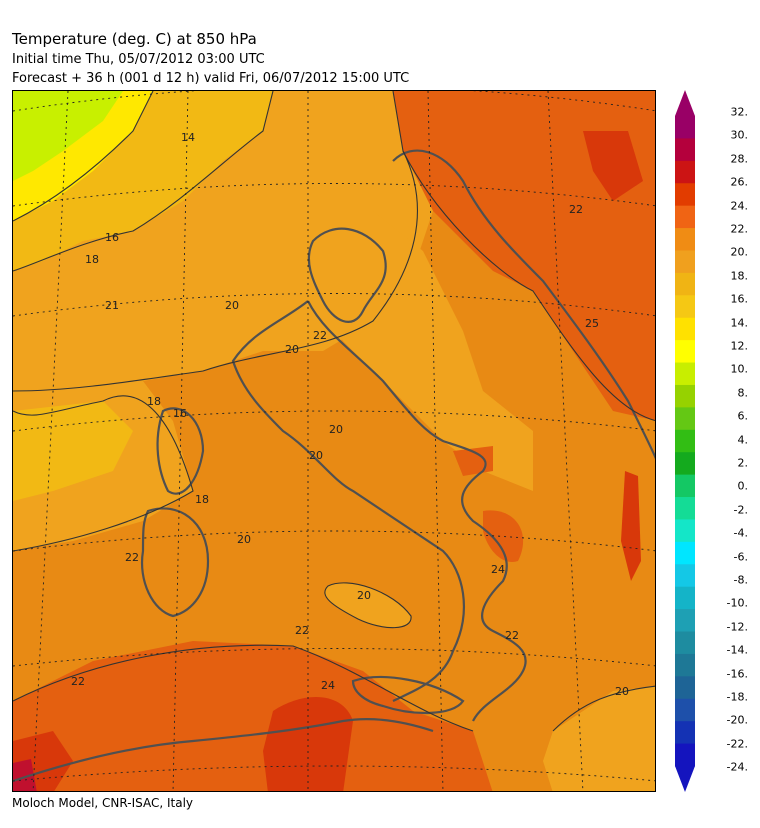  What do you see at coordinates (592, 323) in the screenshot?
I see `contour-label-25: 25` at bounding box center [592, 323].